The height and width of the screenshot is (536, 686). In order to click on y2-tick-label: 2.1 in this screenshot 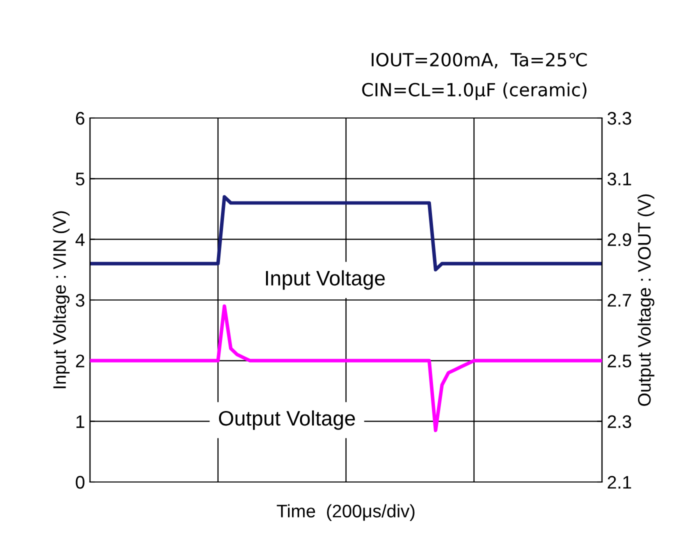, I will do `click(620, 482)`.